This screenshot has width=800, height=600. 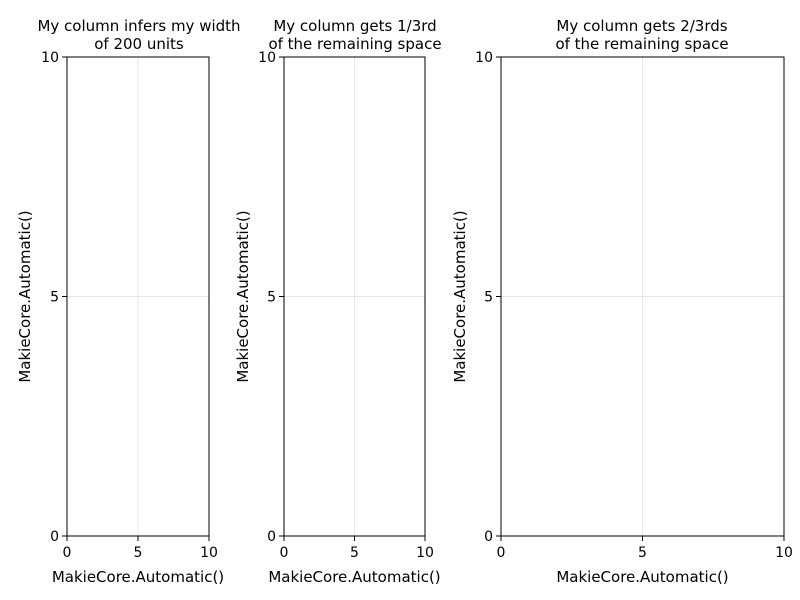 I want to click on axis-title: My column infers my width of 200 units, so click(x=138, y=35).